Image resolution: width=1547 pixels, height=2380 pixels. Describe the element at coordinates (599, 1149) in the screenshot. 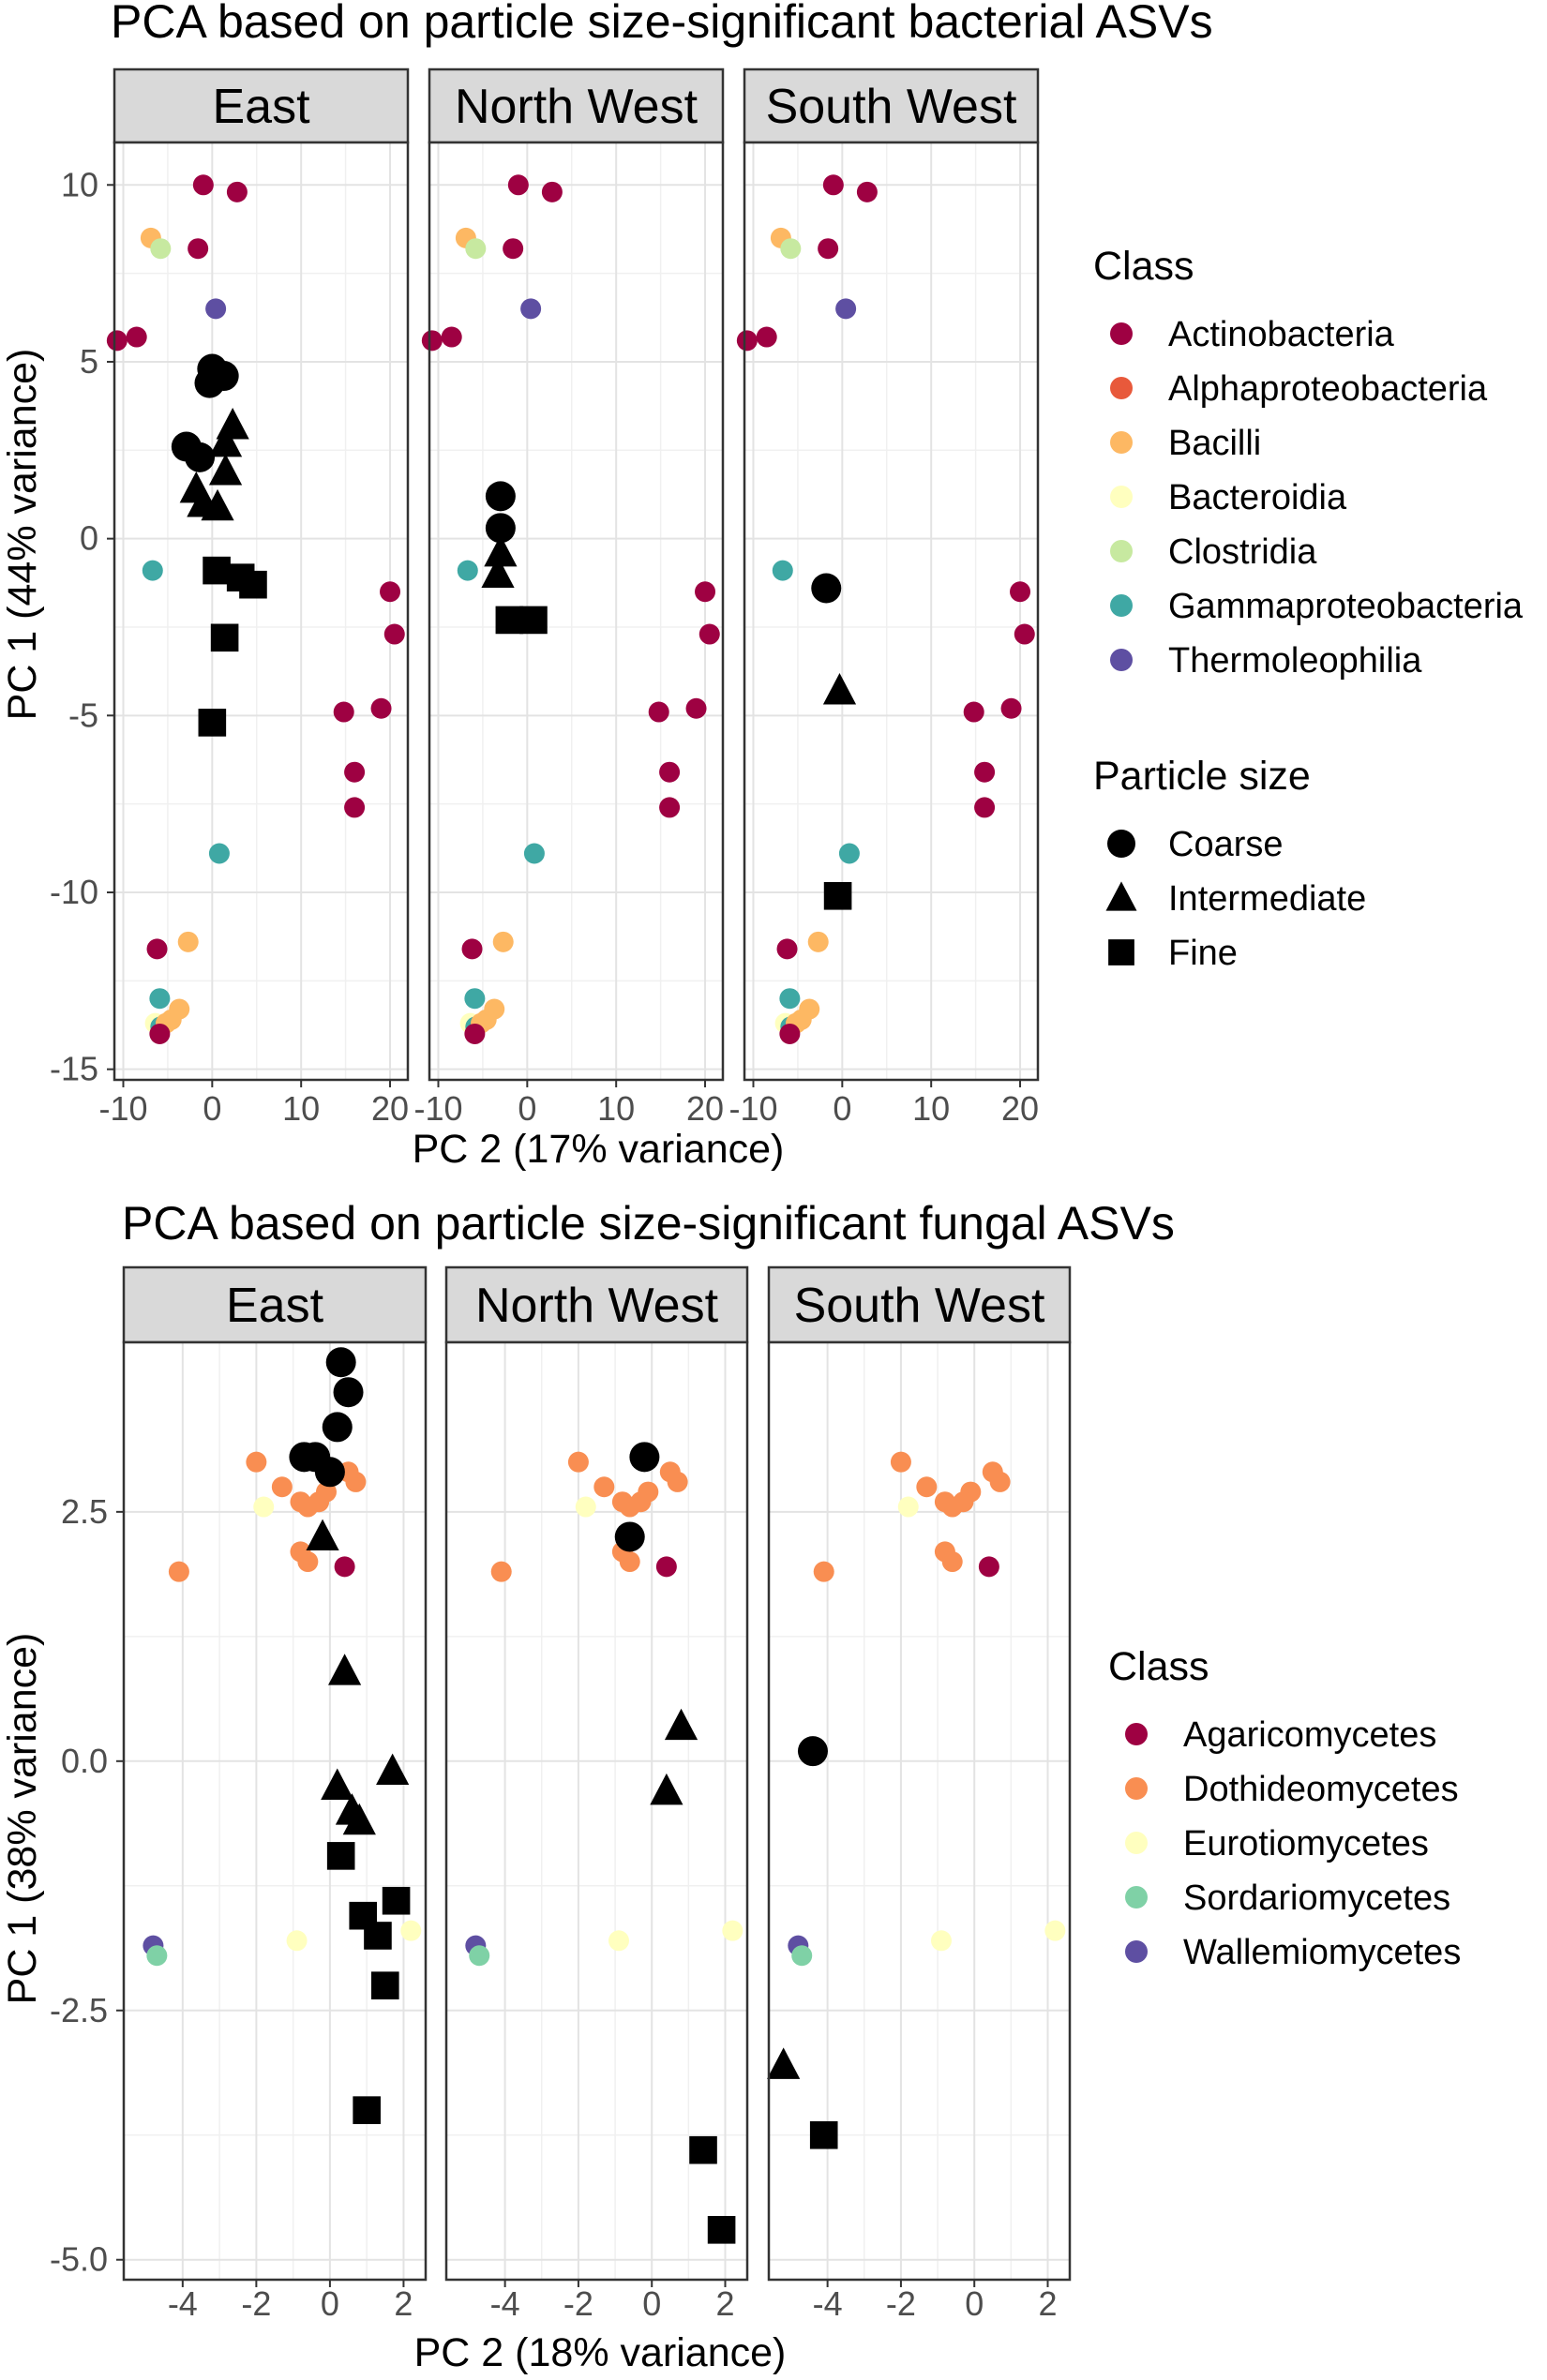

I see `bacterial-x-axis-label: PC 2 (17% variance)` at that location.